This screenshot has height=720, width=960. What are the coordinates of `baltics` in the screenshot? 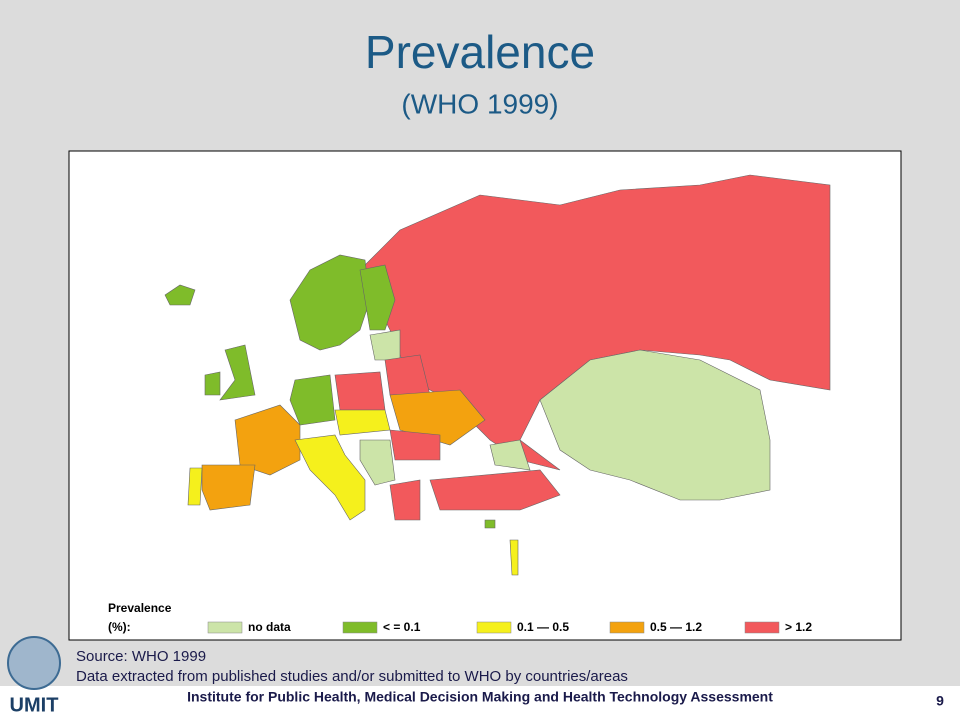 It's located at (385, 345).